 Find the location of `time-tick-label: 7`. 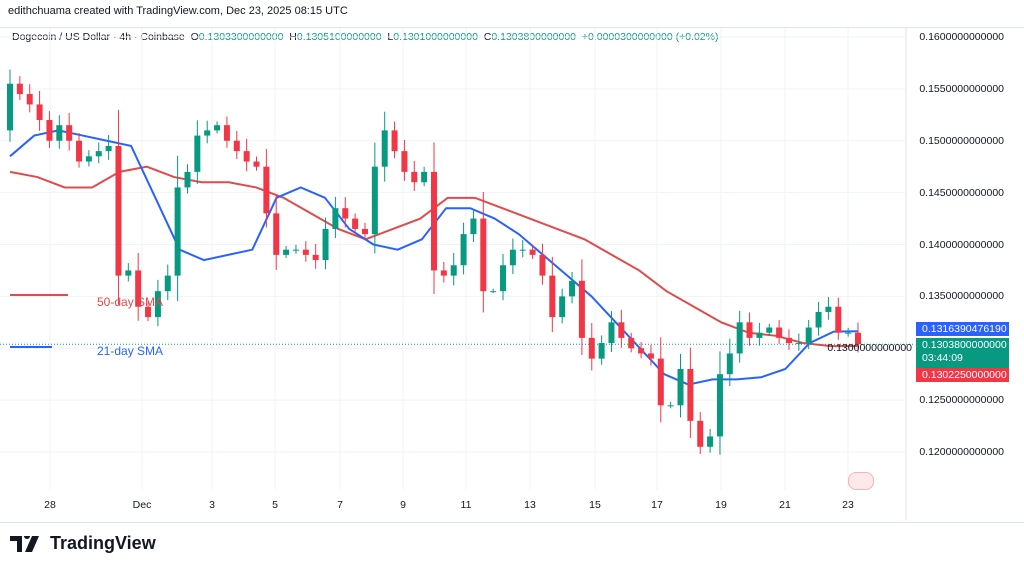

time-tick-label: 7 is located at coordinates (340, 505).